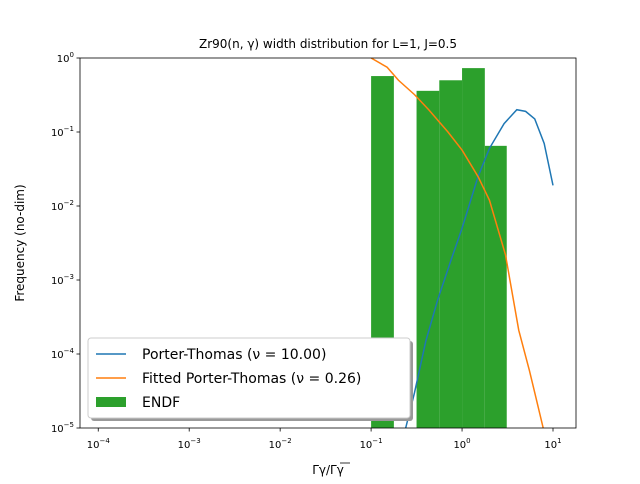  I want to click on tick-exponent: 1, so click(559, 441).